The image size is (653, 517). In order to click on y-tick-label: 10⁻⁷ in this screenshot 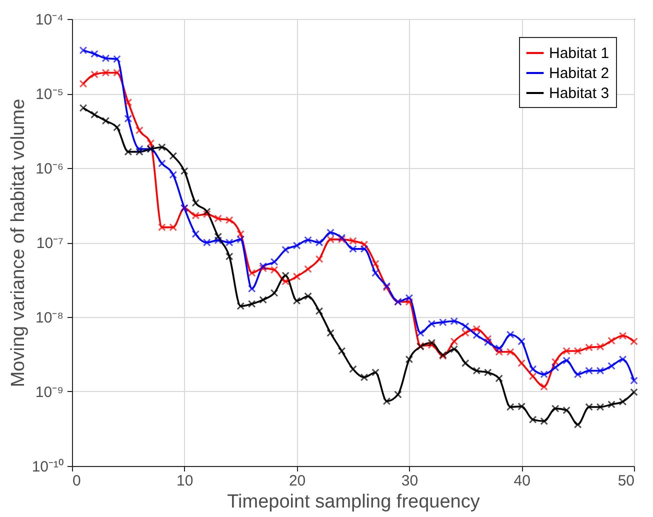, I will do `click(50, 243)`.